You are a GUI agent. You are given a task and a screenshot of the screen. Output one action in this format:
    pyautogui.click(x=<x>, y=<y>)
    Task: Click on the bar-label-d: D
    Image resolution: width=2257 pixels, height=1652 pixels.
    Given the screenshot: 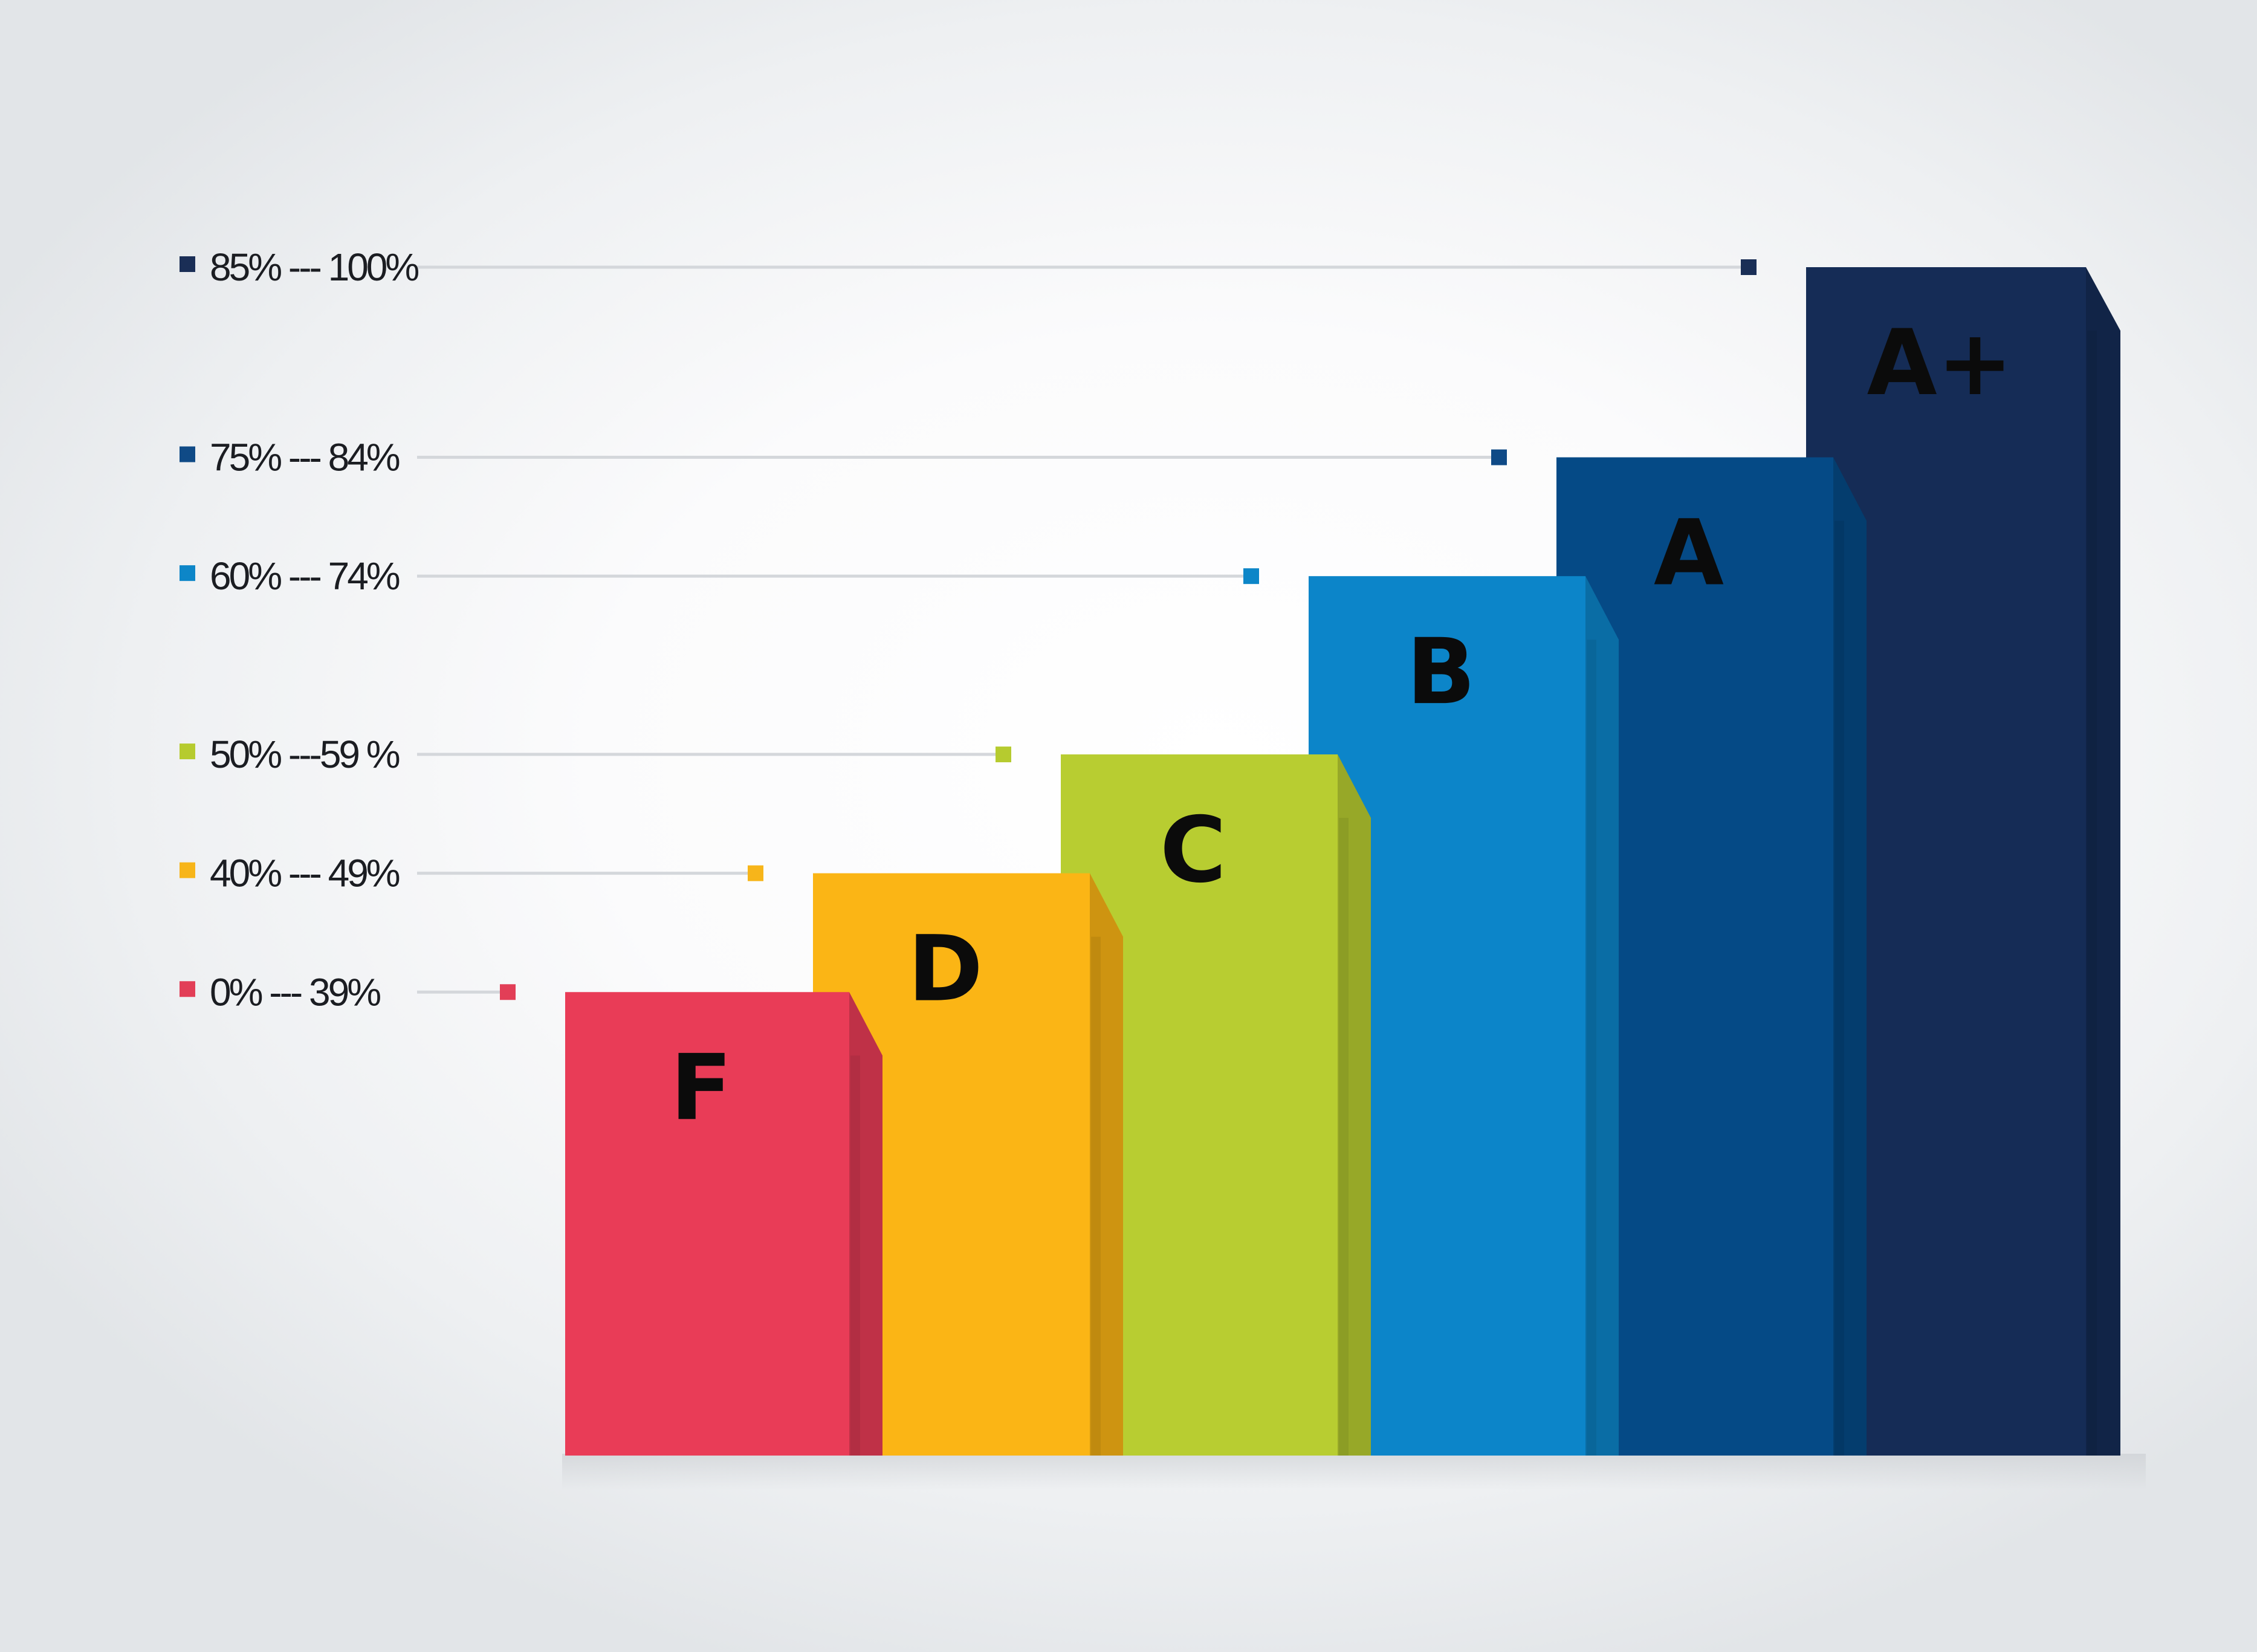 What is the action you would take?
    pyautogui.click(x=945, y=970)
    